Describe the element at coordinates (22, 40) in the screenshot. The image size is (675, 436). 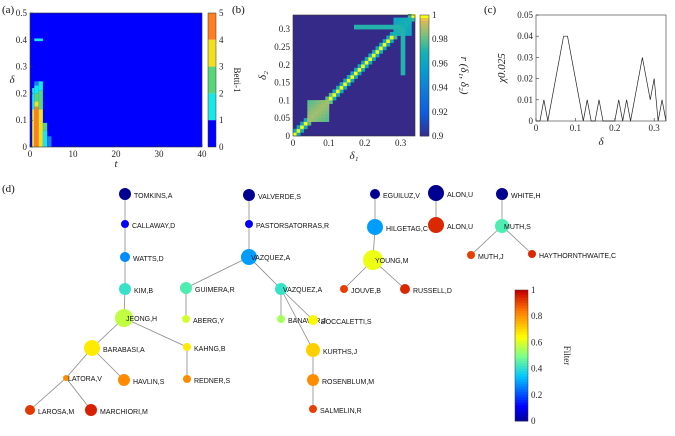
I see `y-tick-label: 0.4` at that location.